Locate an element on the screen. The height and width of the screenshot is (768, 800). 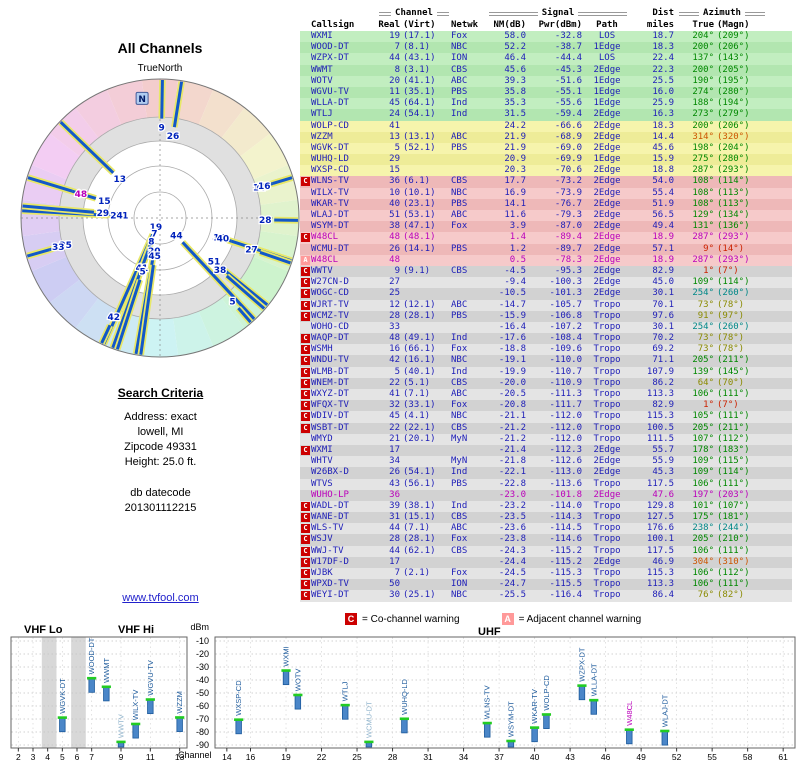
table-row-wuho-lp: WUHO-LP 36 -23.0 -101.8 2Edge 47.6 197° (203°) is located at coordinates (546, 495).